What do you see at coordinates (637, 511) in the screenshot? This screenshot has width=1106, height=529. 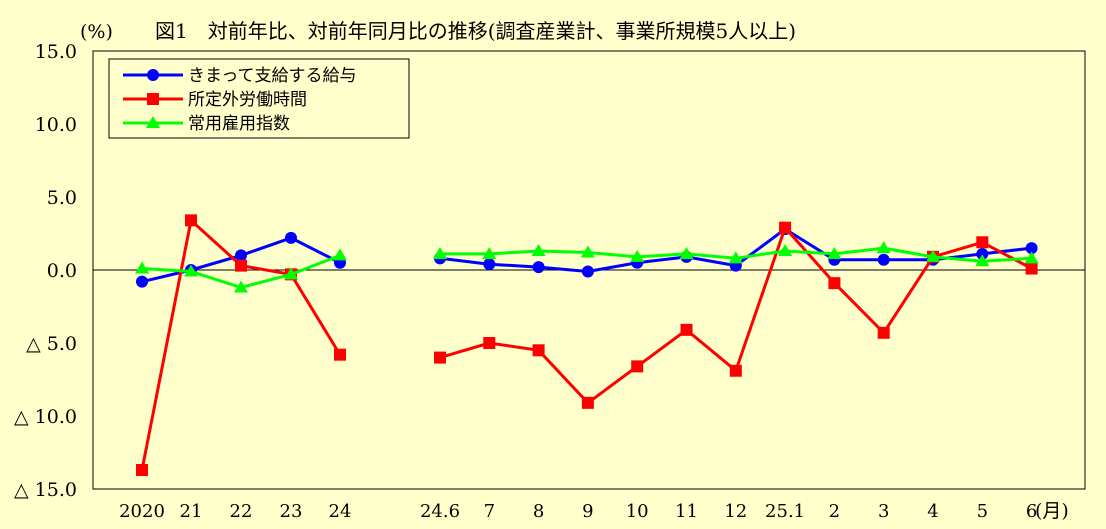 I see `x-tick-label: 10` at bounding box center [637, 511].